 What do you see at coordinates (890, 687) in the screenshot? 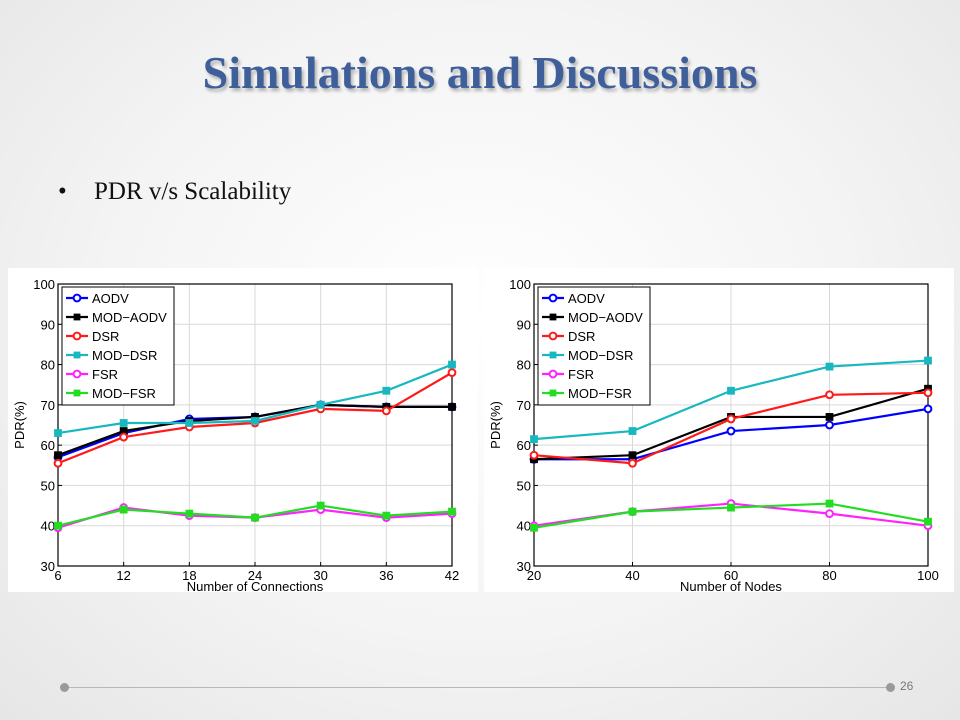
I see `footer-right-dot-icon` at bounding box center [890, 687].